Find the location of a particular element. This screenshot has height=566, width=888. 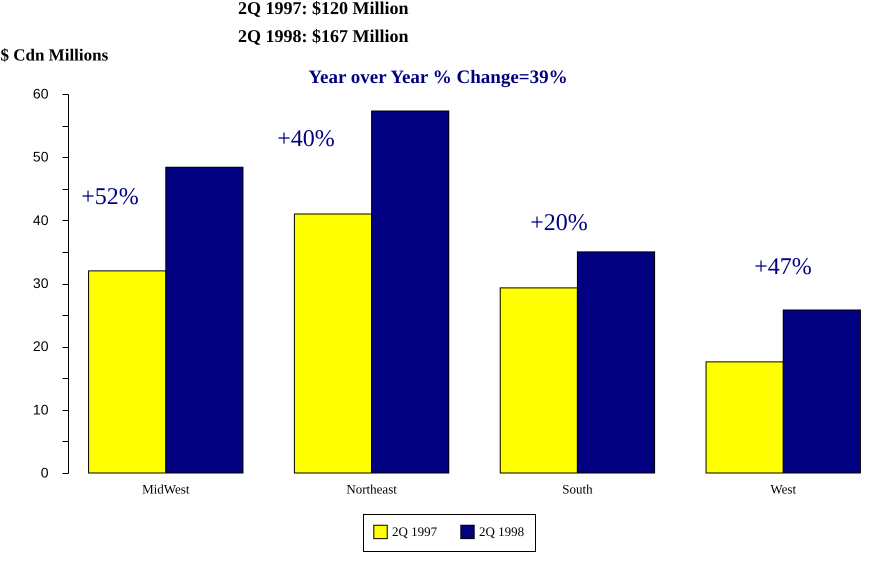

y-tick-label: 0 is located at coordinates (44, 472).